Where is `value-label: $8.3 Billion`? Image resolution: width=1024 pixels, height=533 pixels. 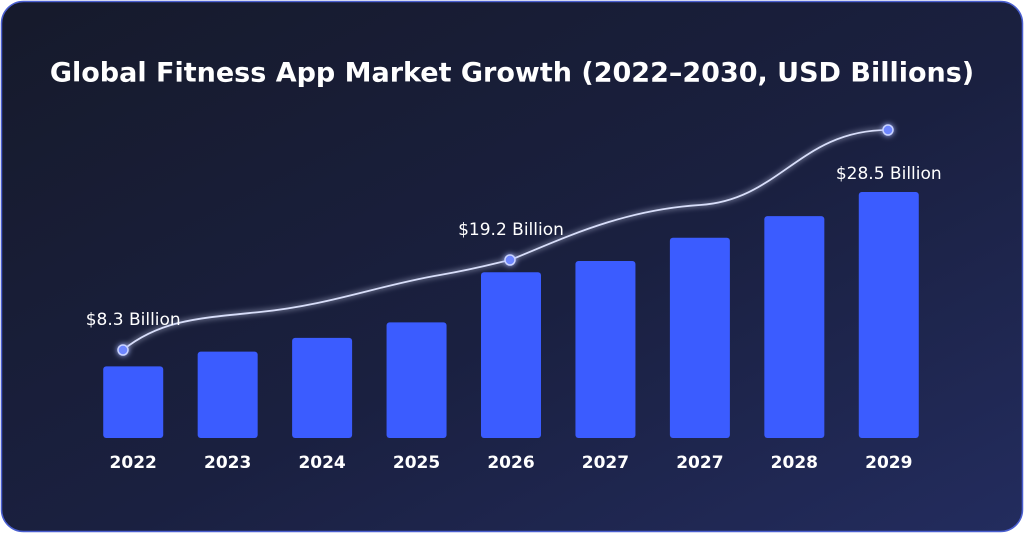 value-label: $8.3 Billion is located at coordinates (133, 320).